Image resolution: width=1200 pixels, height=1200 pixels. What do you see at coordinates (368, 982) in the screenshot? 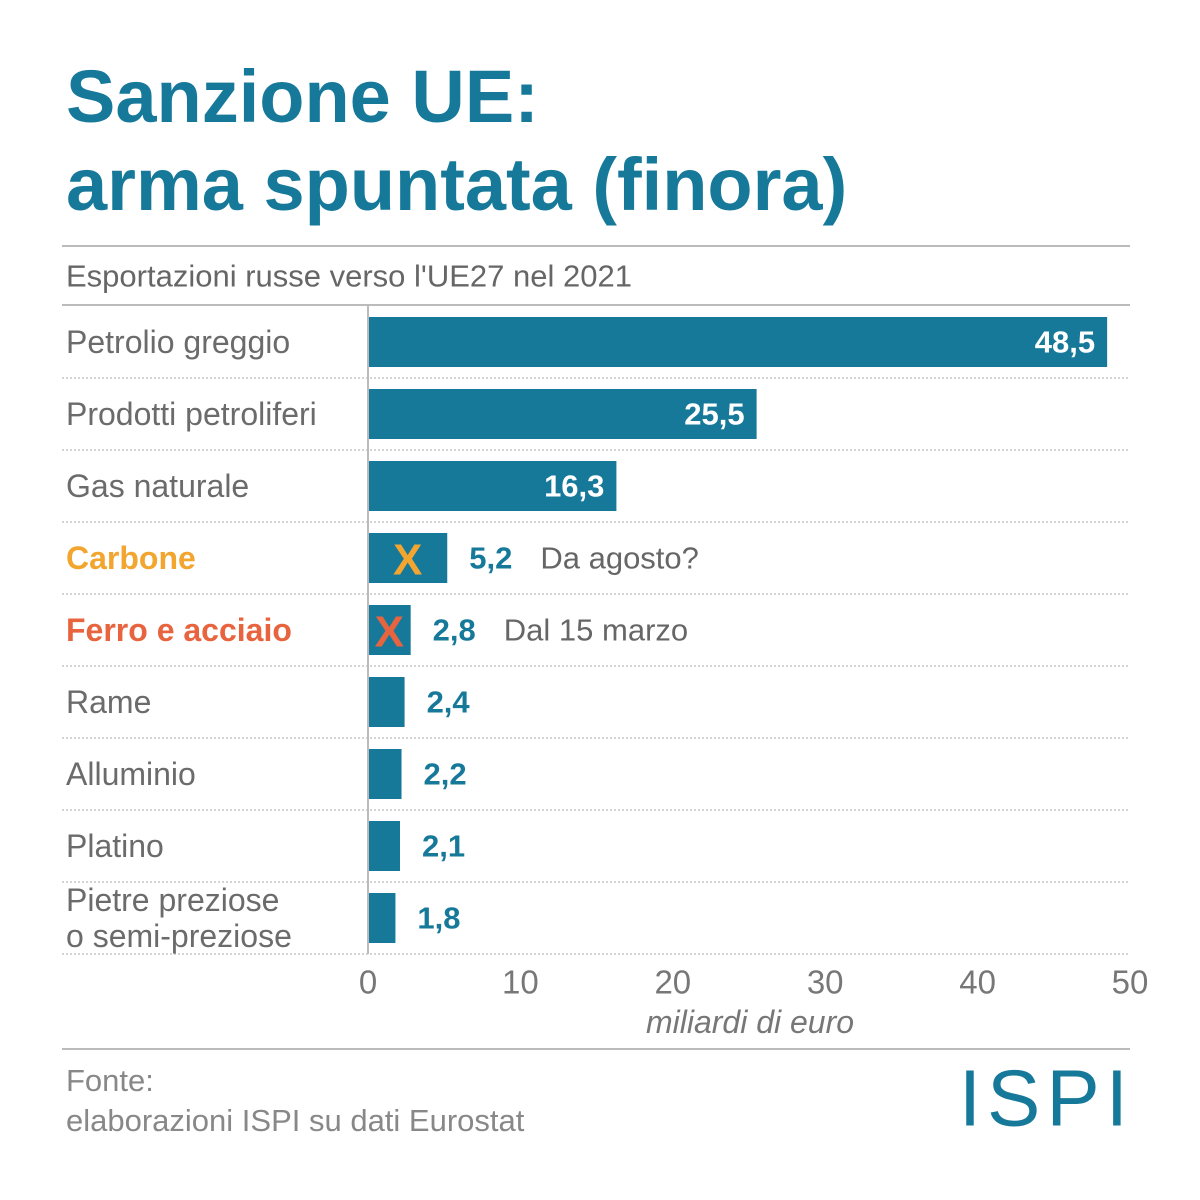
I see `x-tick-label: 0` at bounding box center [368, 982].